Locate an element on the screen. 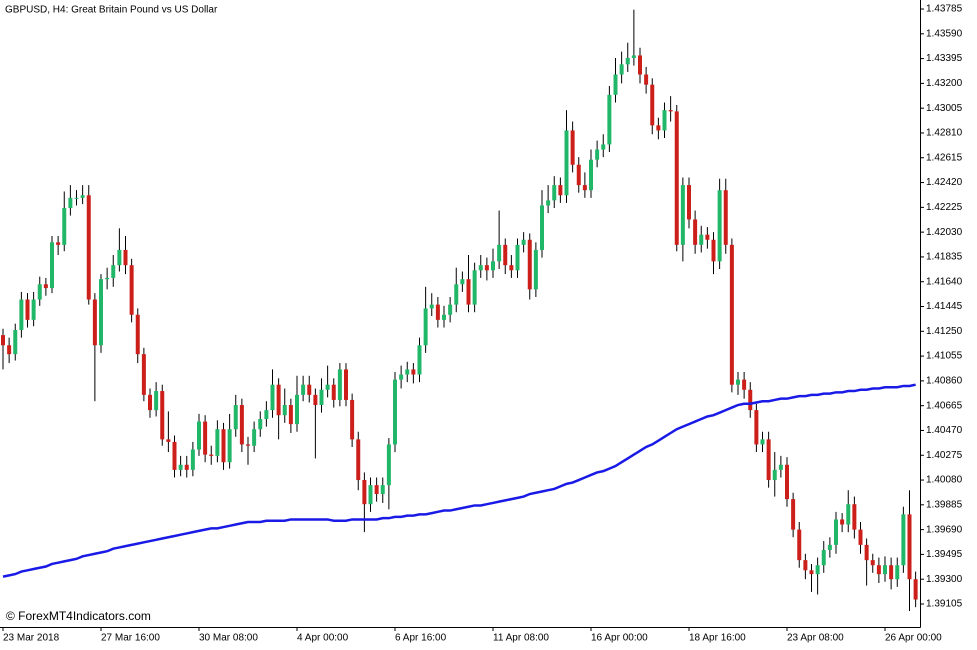  watermark: © ForexMT4Indicators.com is located at coordinates (78, 616).